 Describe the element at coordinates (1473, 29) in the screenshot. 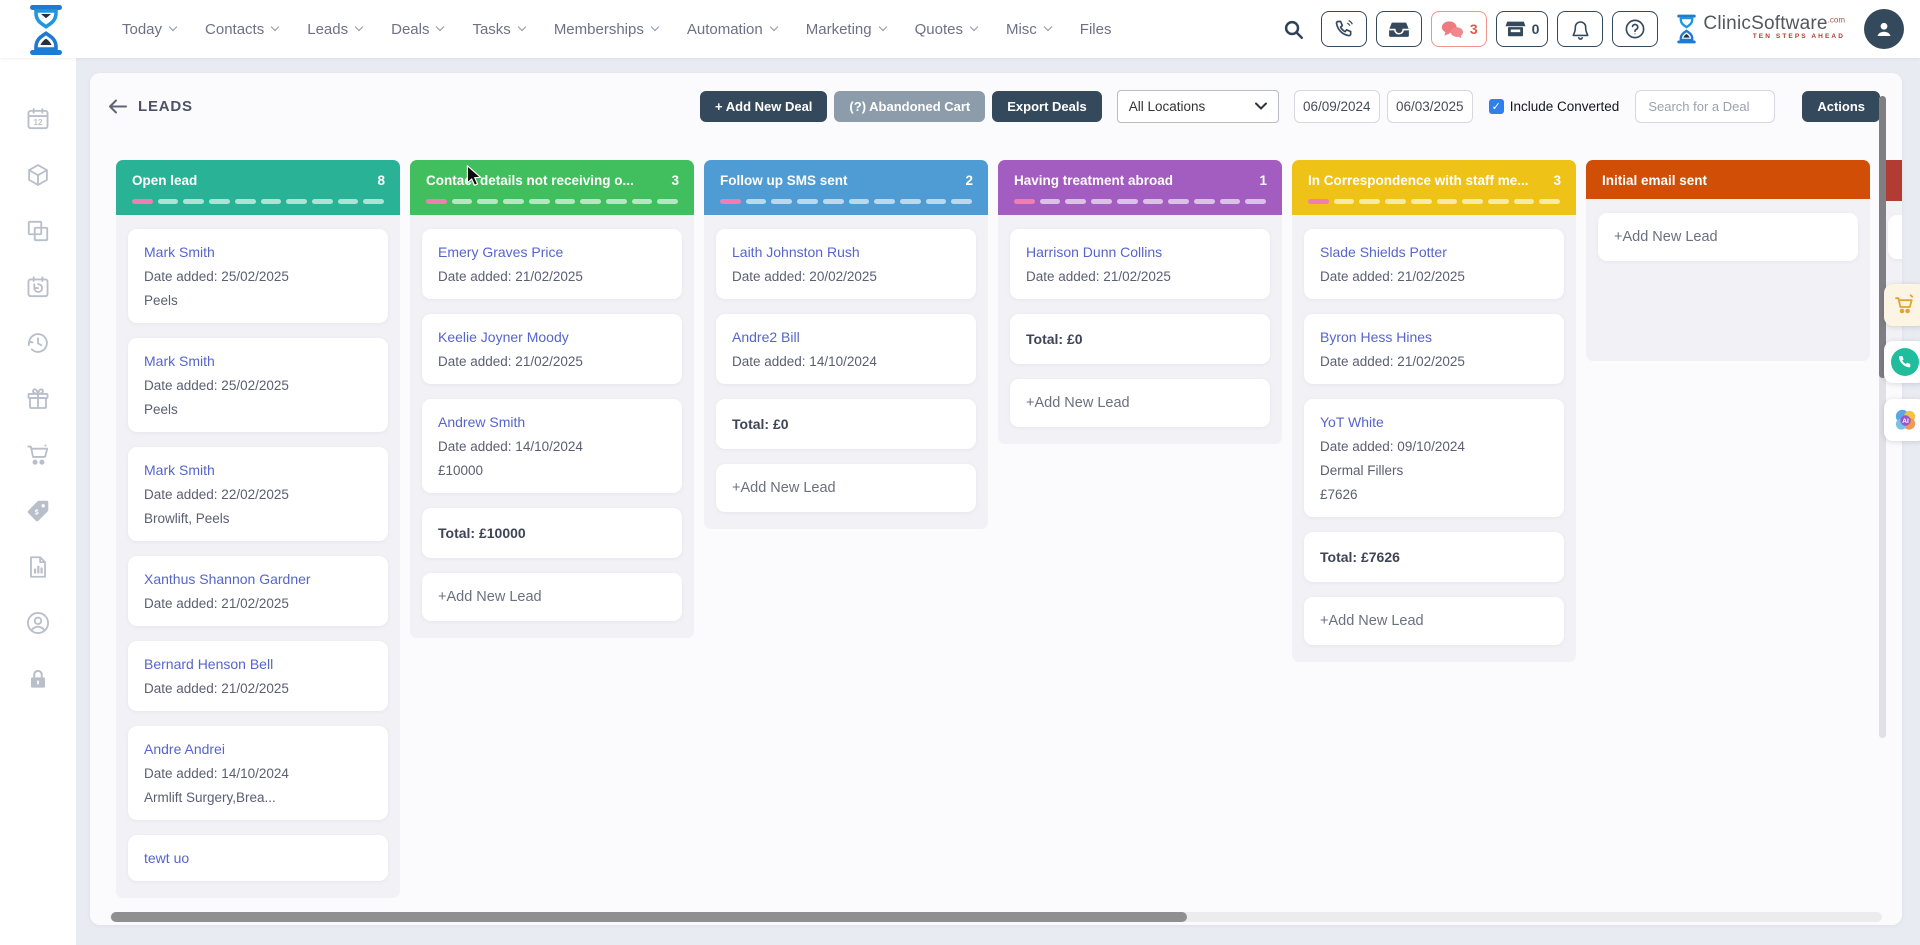

I see `chat-count-badge: 3` at that location.